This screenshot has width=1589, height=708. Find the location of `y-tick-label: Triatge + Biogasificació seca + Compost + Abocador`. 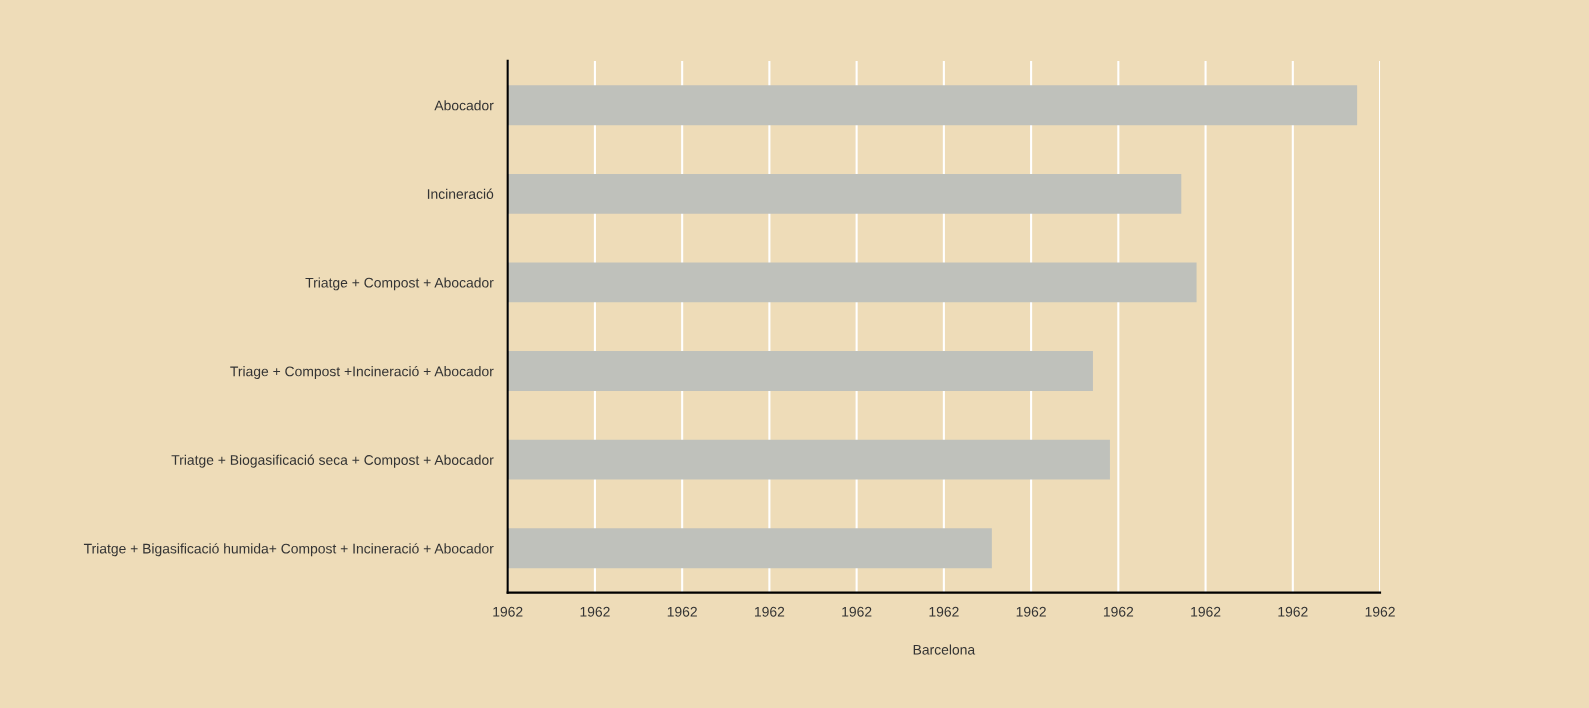

y-tick-label: Triatge + Biogasificació seca + Compost + Abocador is located at coordinates (332, 461).